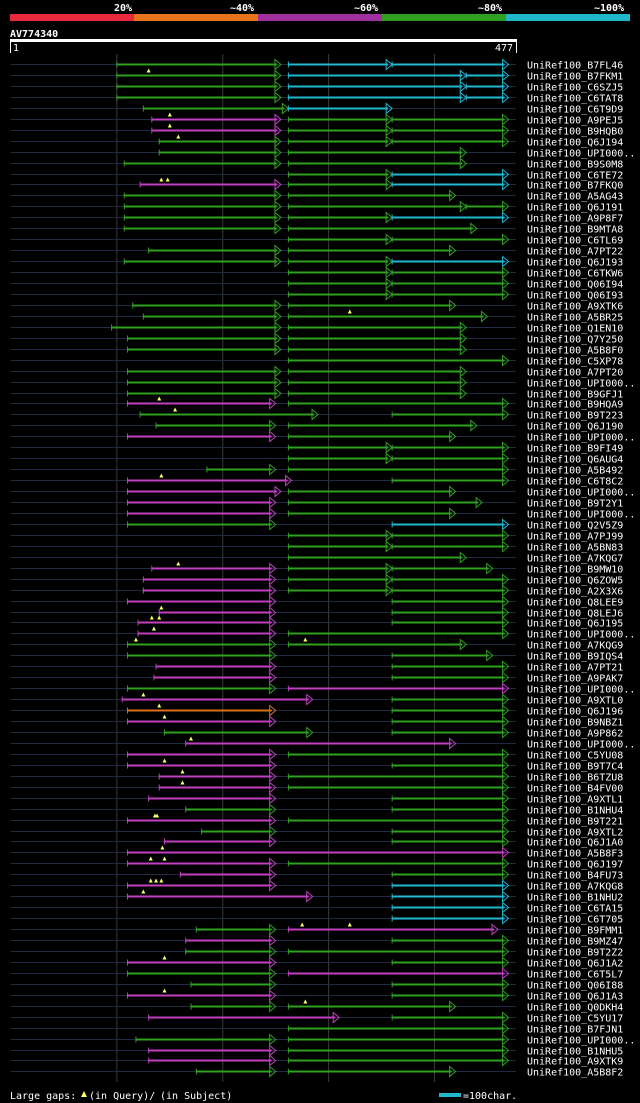 This screenshot has width=640, height=1103. What do you see at coordinates (317, 426) in the screenshot?
I see `hit-row: UniRef100_Q6J190` at bounding box center [317, 426].